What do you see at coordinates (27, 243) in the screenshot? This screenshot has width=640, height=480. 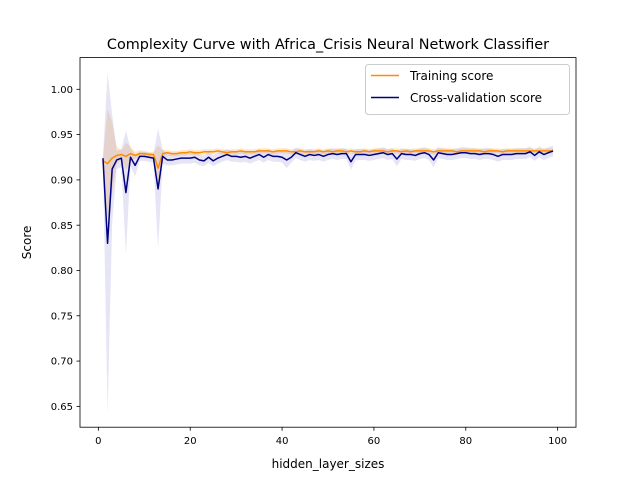 I see `y-axis-label: Score` at bounding box center [27, 243].